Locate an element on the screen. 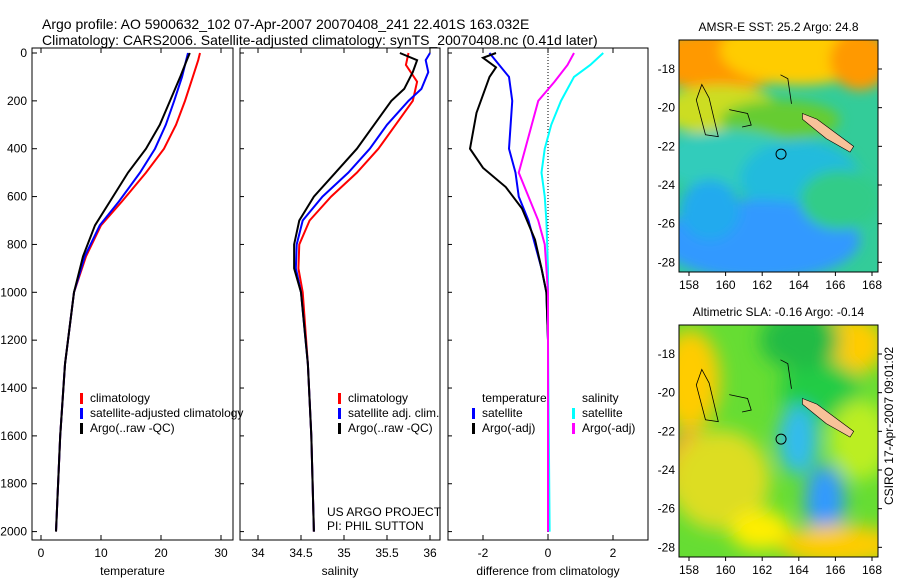  series-line-sal-Argo is located at coordinates (546, 292).